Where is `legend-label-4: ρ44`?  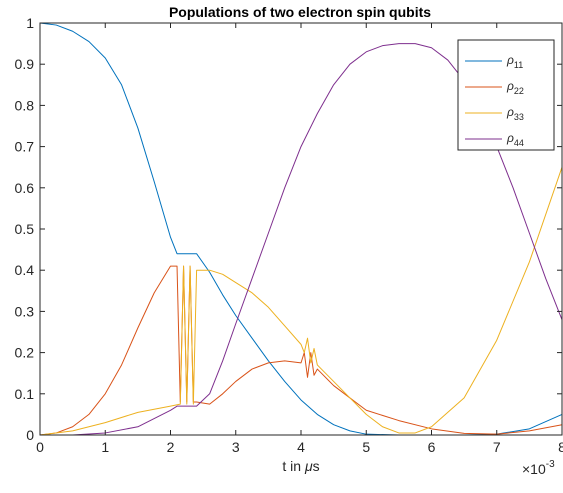 legend-label-4: ρ44 is located at coordinates (515, 139).